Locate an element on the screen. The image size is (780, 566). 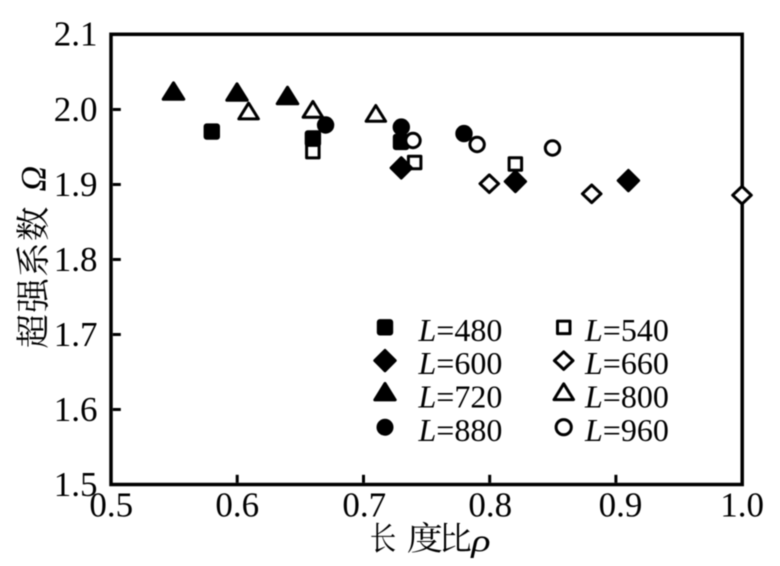
svg-text: 2.1 is located at coordinates (76, 34).